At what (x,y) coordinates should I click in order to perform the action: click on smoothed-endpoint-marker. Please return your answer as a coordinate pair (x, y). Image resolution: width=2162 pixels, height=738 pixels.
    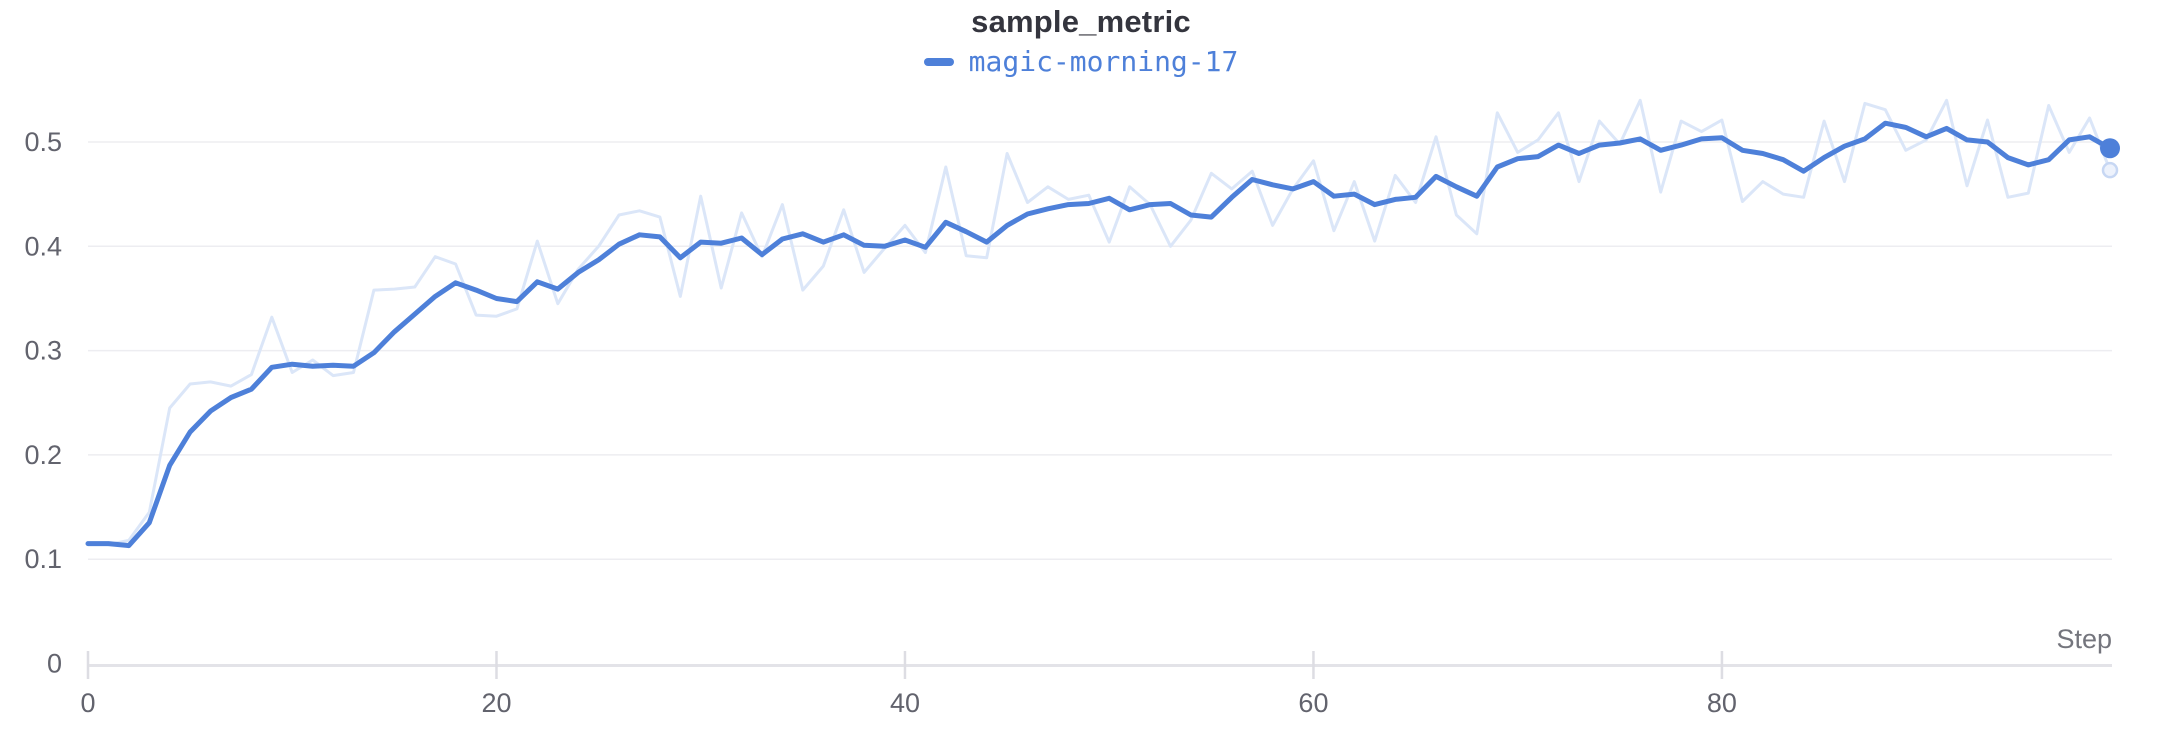
    Looking at the image, I should click on (2110, 148).